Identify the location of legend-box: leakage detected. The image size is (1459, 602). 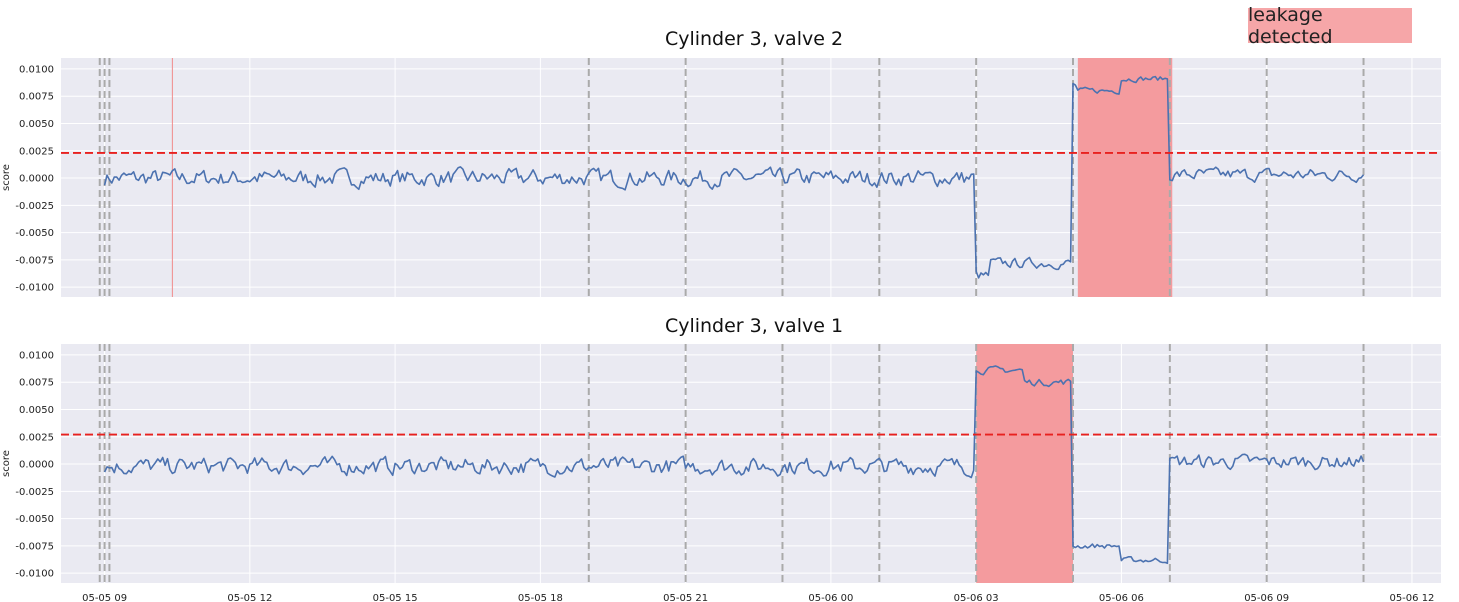
(1330, 26).